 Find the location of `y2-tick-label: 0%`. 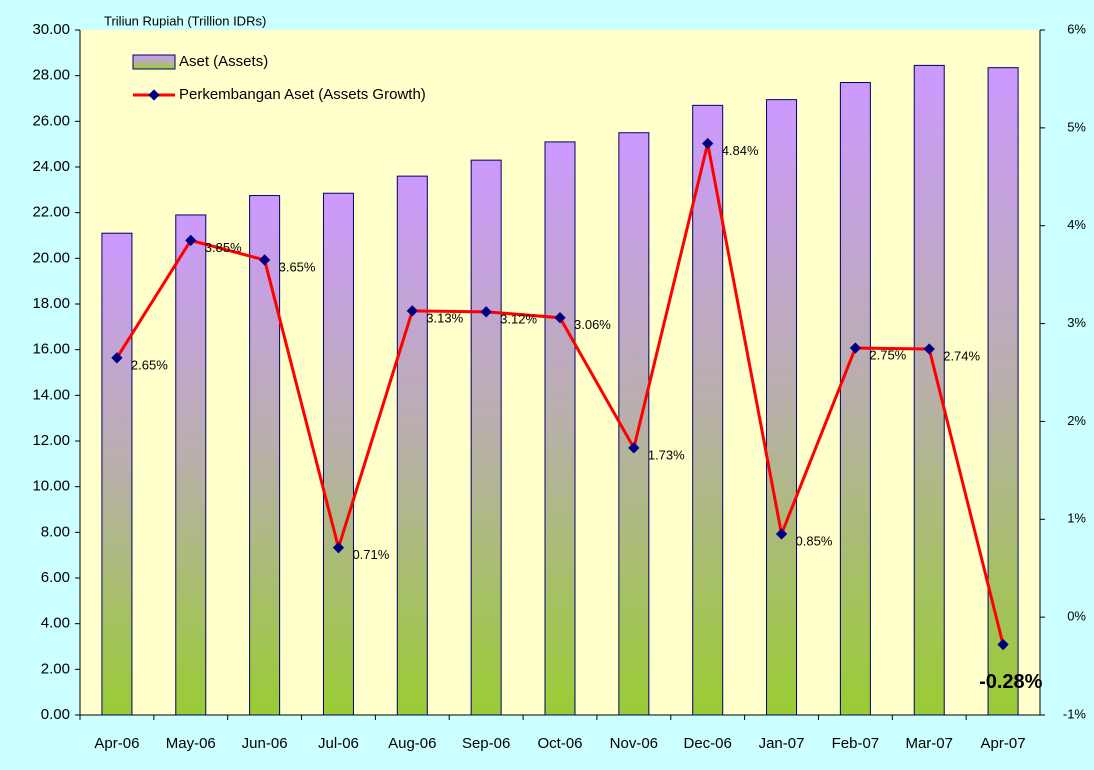

y2-tick-label: 0% is located at coordinates (1076, 616).